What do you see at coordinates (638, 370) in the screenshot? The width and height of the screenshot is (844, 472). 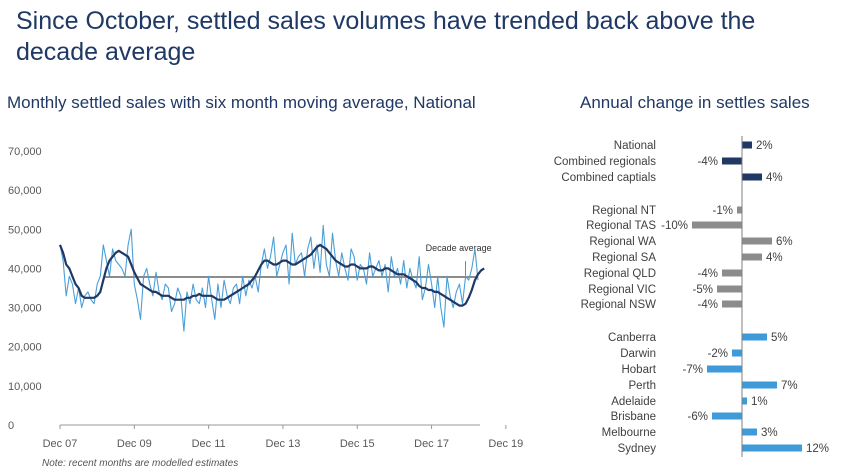 I see `bar-category-label: Hobart` at bounding box center [638, 370].